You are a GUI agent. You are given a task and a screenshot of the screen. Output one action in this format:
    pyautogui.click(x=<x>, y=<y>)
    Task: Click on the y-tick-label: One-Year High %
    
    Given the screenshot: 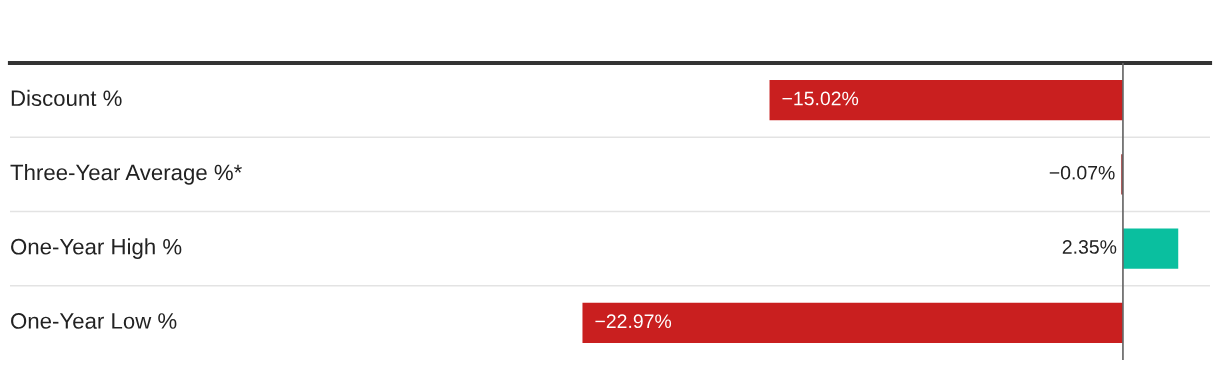 What is the action you would take?
    pyautogui.click(x=96, y=248)
    